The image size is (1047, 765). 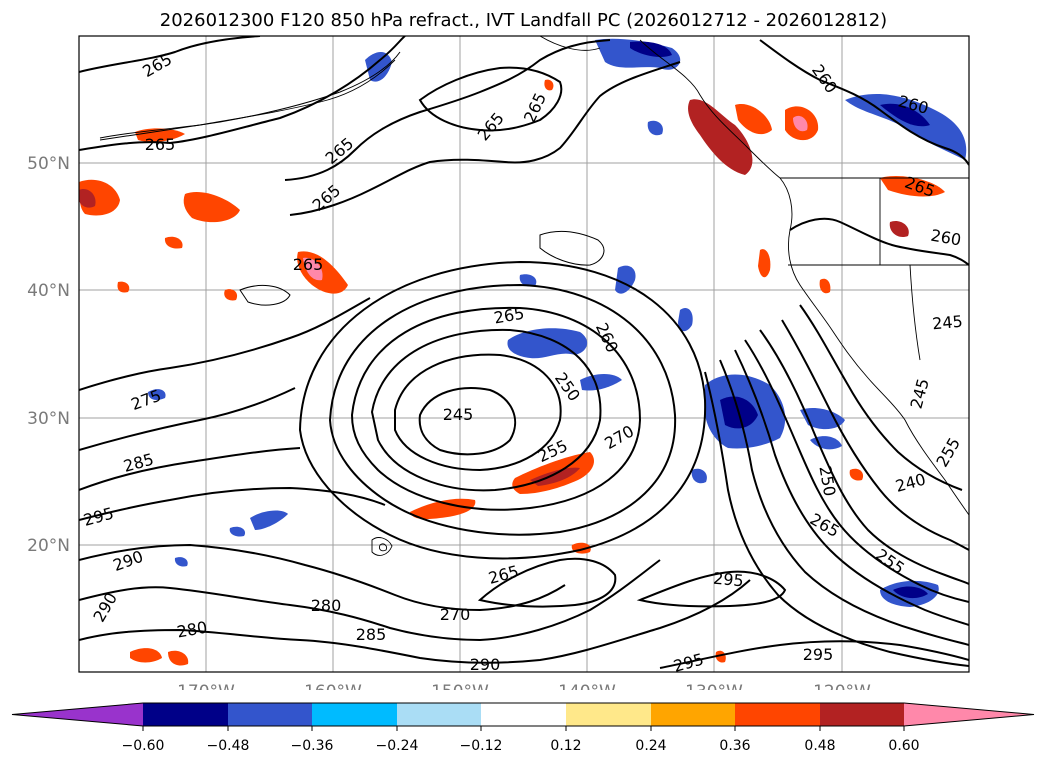 I want to click on lat-label-50n: 50°N, so click(x=48, y=164).